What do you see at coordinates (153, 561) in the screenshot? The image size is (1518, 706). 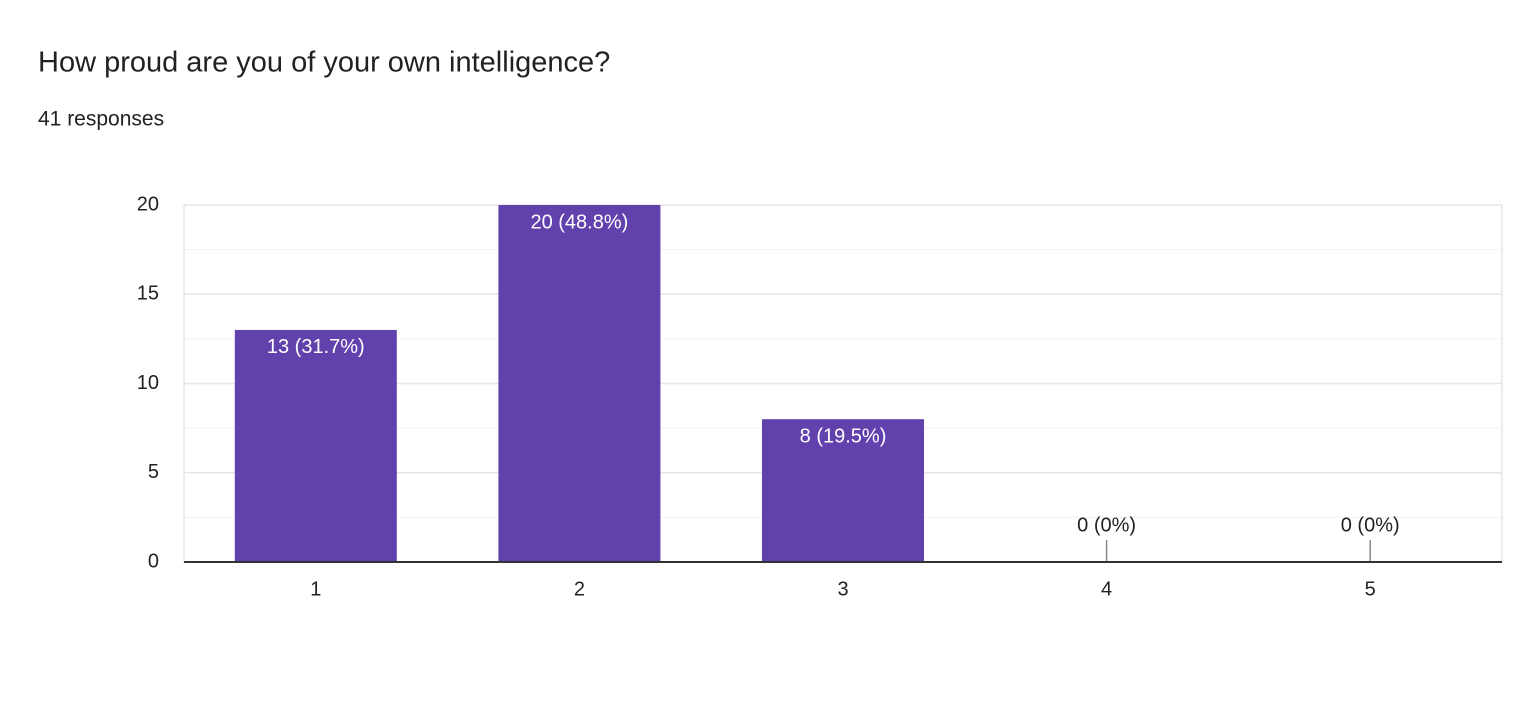 I see `y-tick-label: 0` at bounding box center [153, 561].